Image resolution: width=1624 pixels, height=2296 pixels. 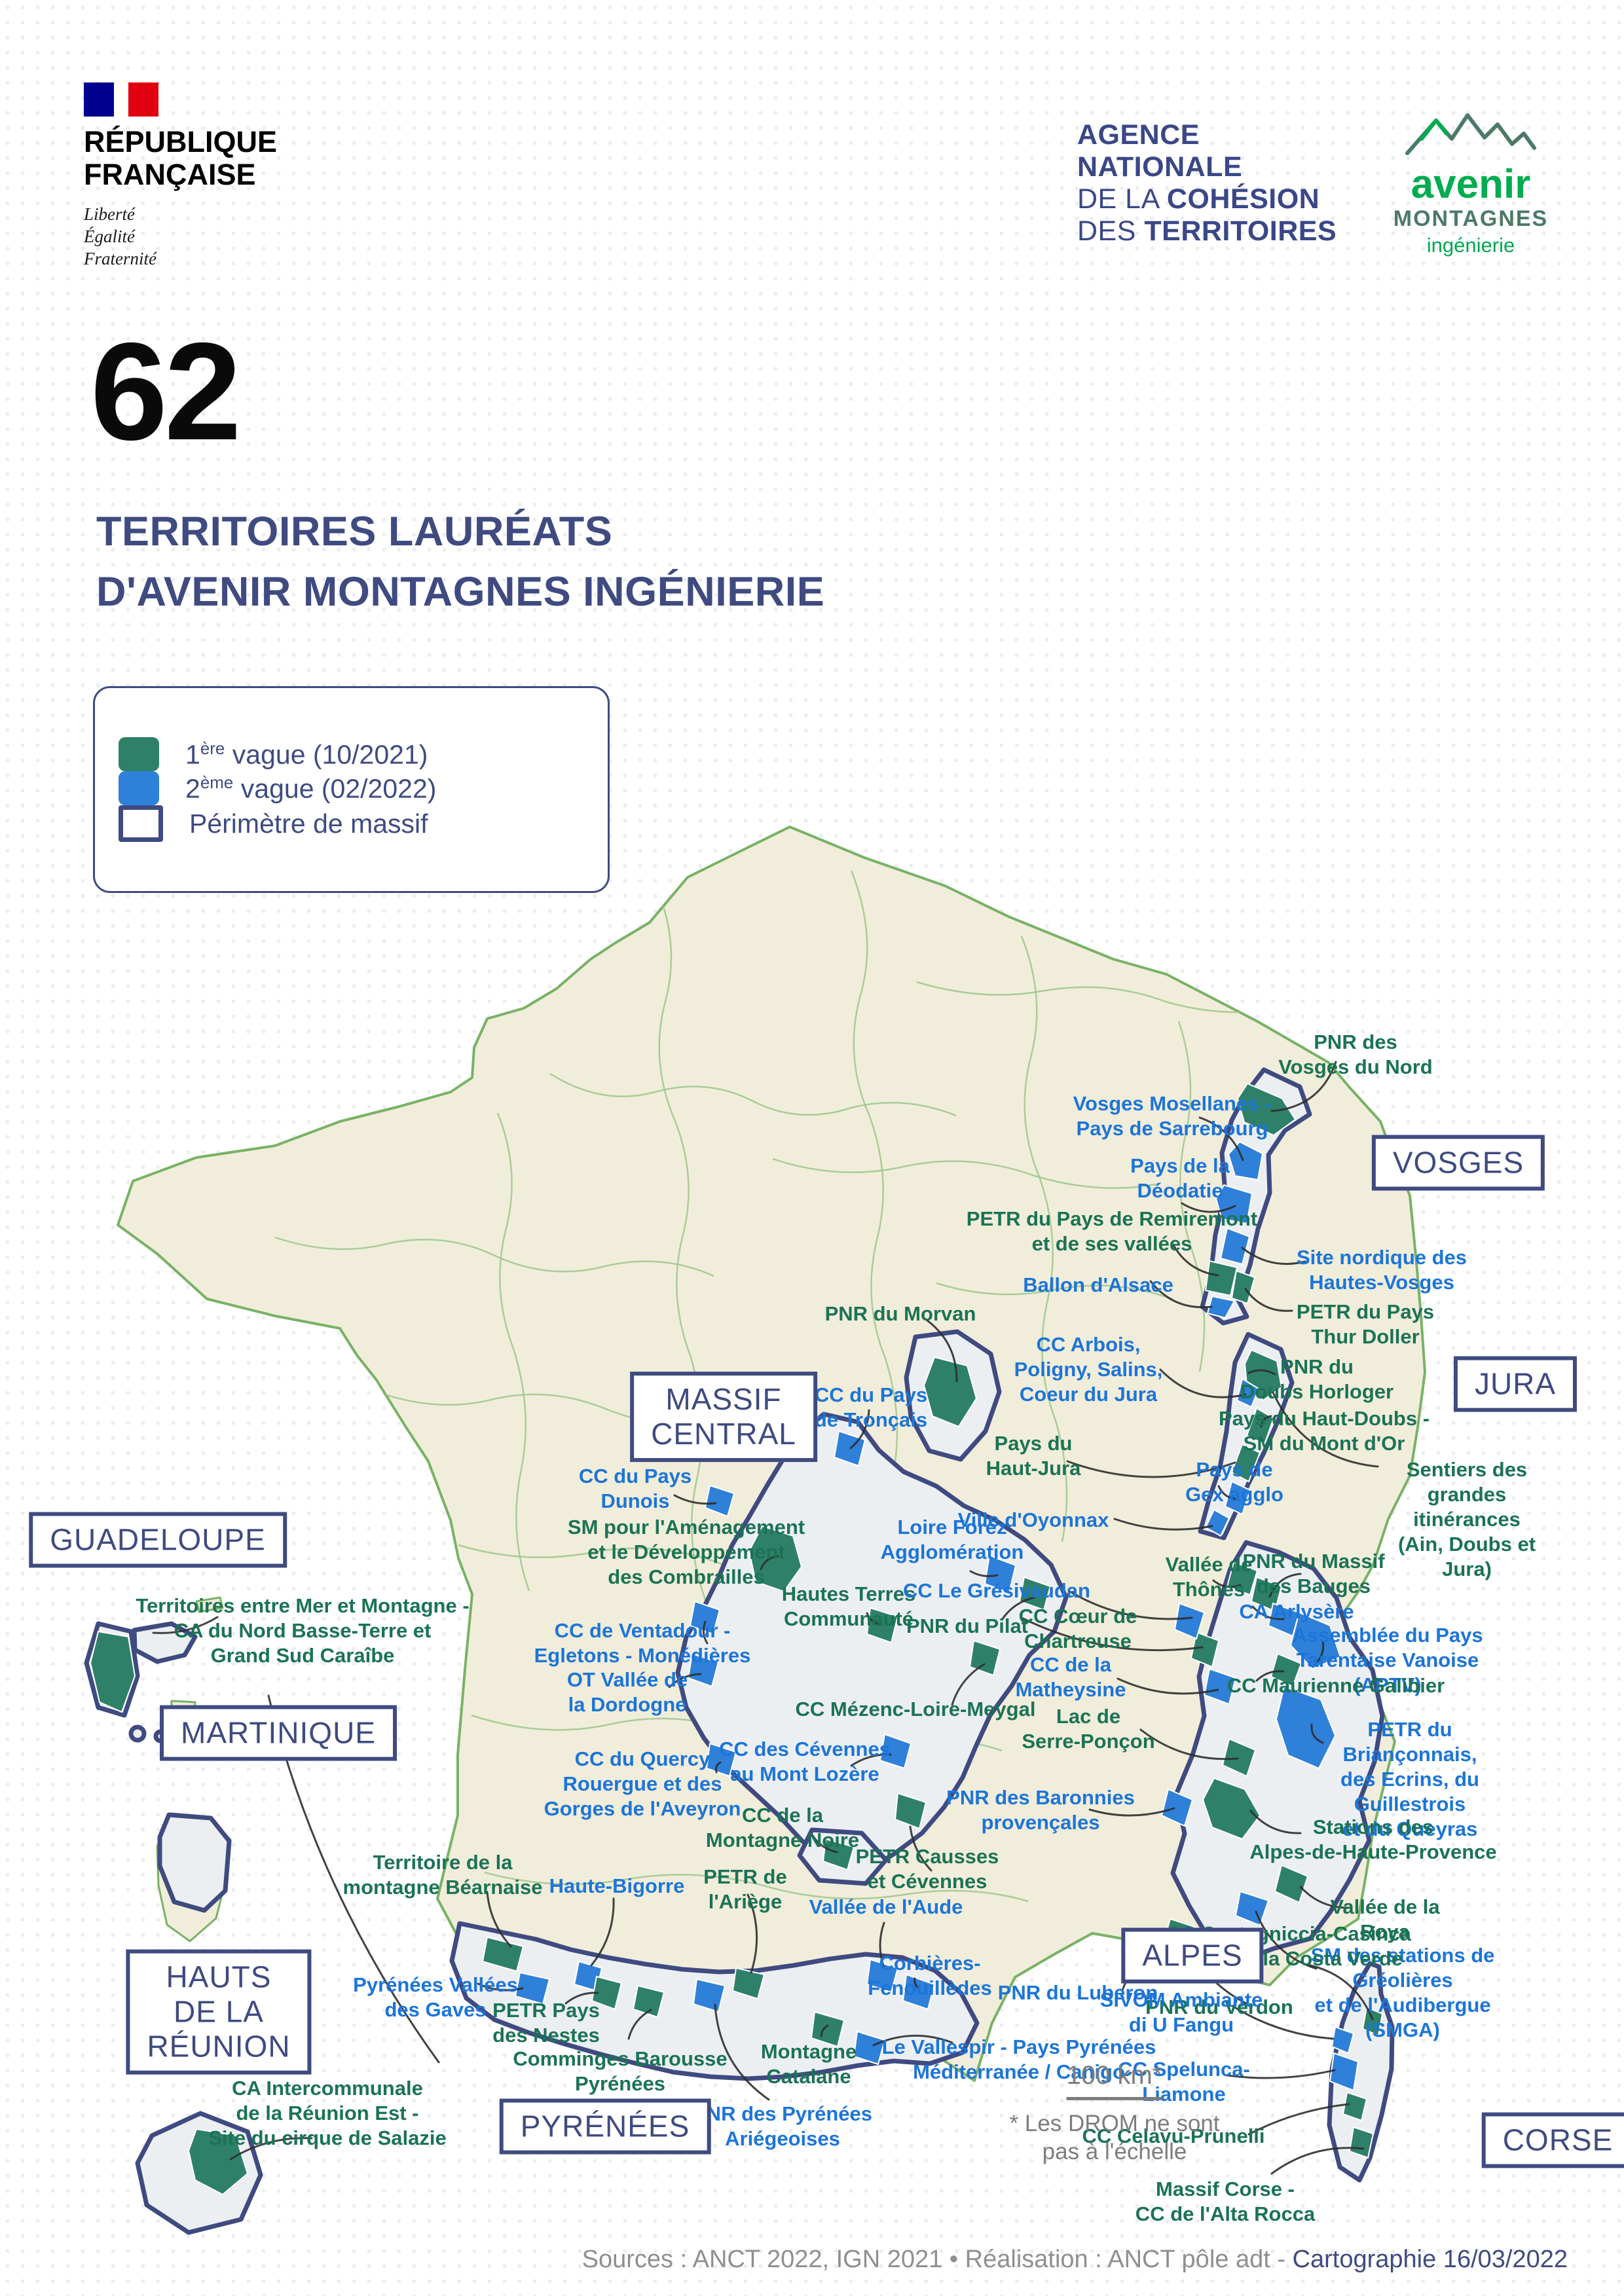 What do you see at coordinates (180, 158) in the screenshot?
I see `republique-name: RÉPUBLIQUE FRANÇAISE` at bounding box center [180, 158].